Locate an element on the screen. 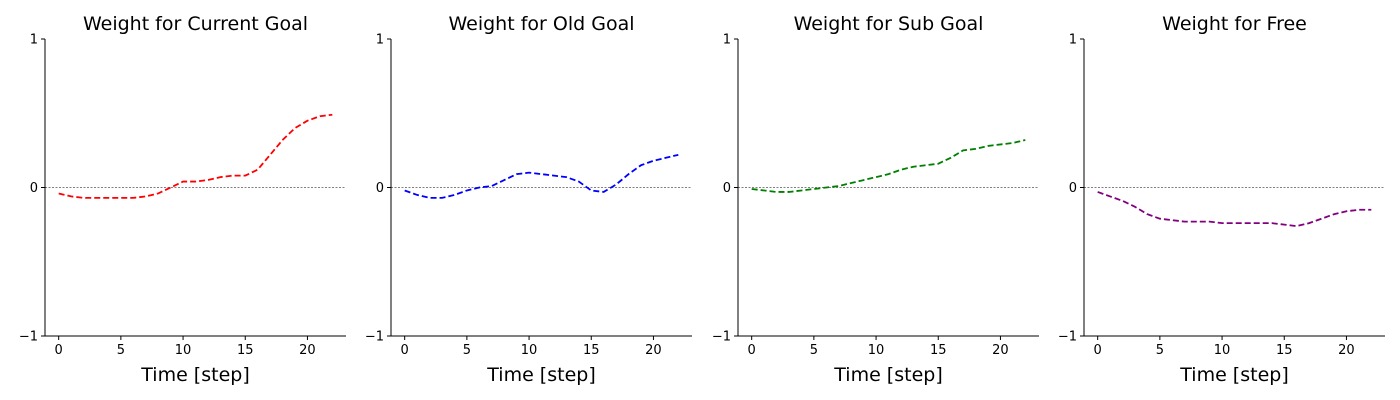  chart-title: Weight for Sub Goal is located at coordinates (889, 24).